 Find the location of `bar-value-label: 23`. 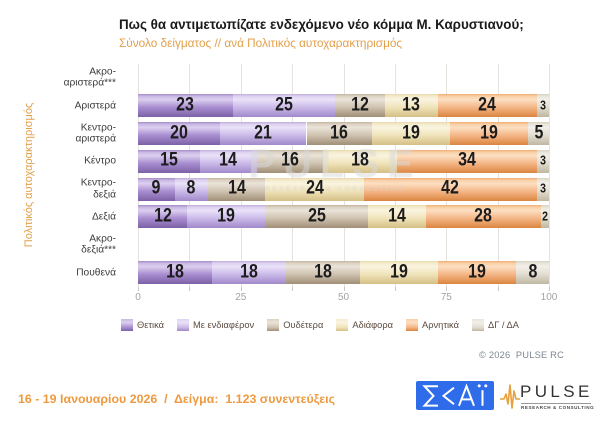

bar-value-label: 23 is located at coordinates (185, 105).